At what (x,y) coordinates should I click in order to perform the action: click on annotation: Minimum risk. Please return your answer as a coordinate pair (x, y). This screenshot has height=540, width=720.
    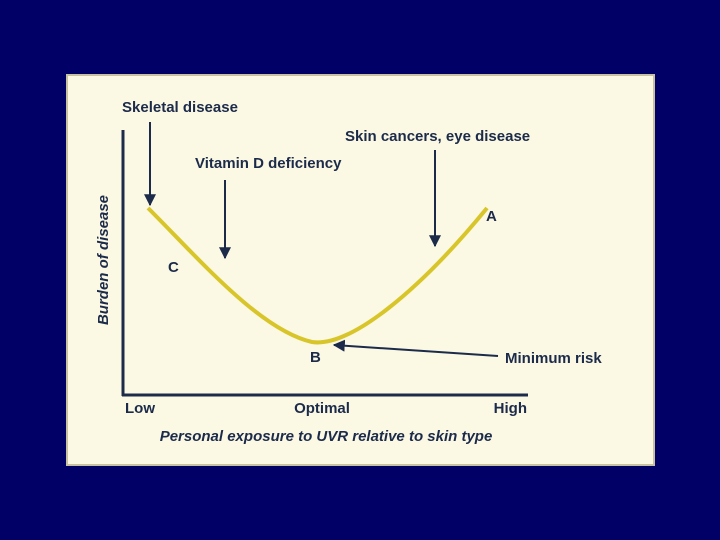
    Looking at the image, I should click on (553, 358).